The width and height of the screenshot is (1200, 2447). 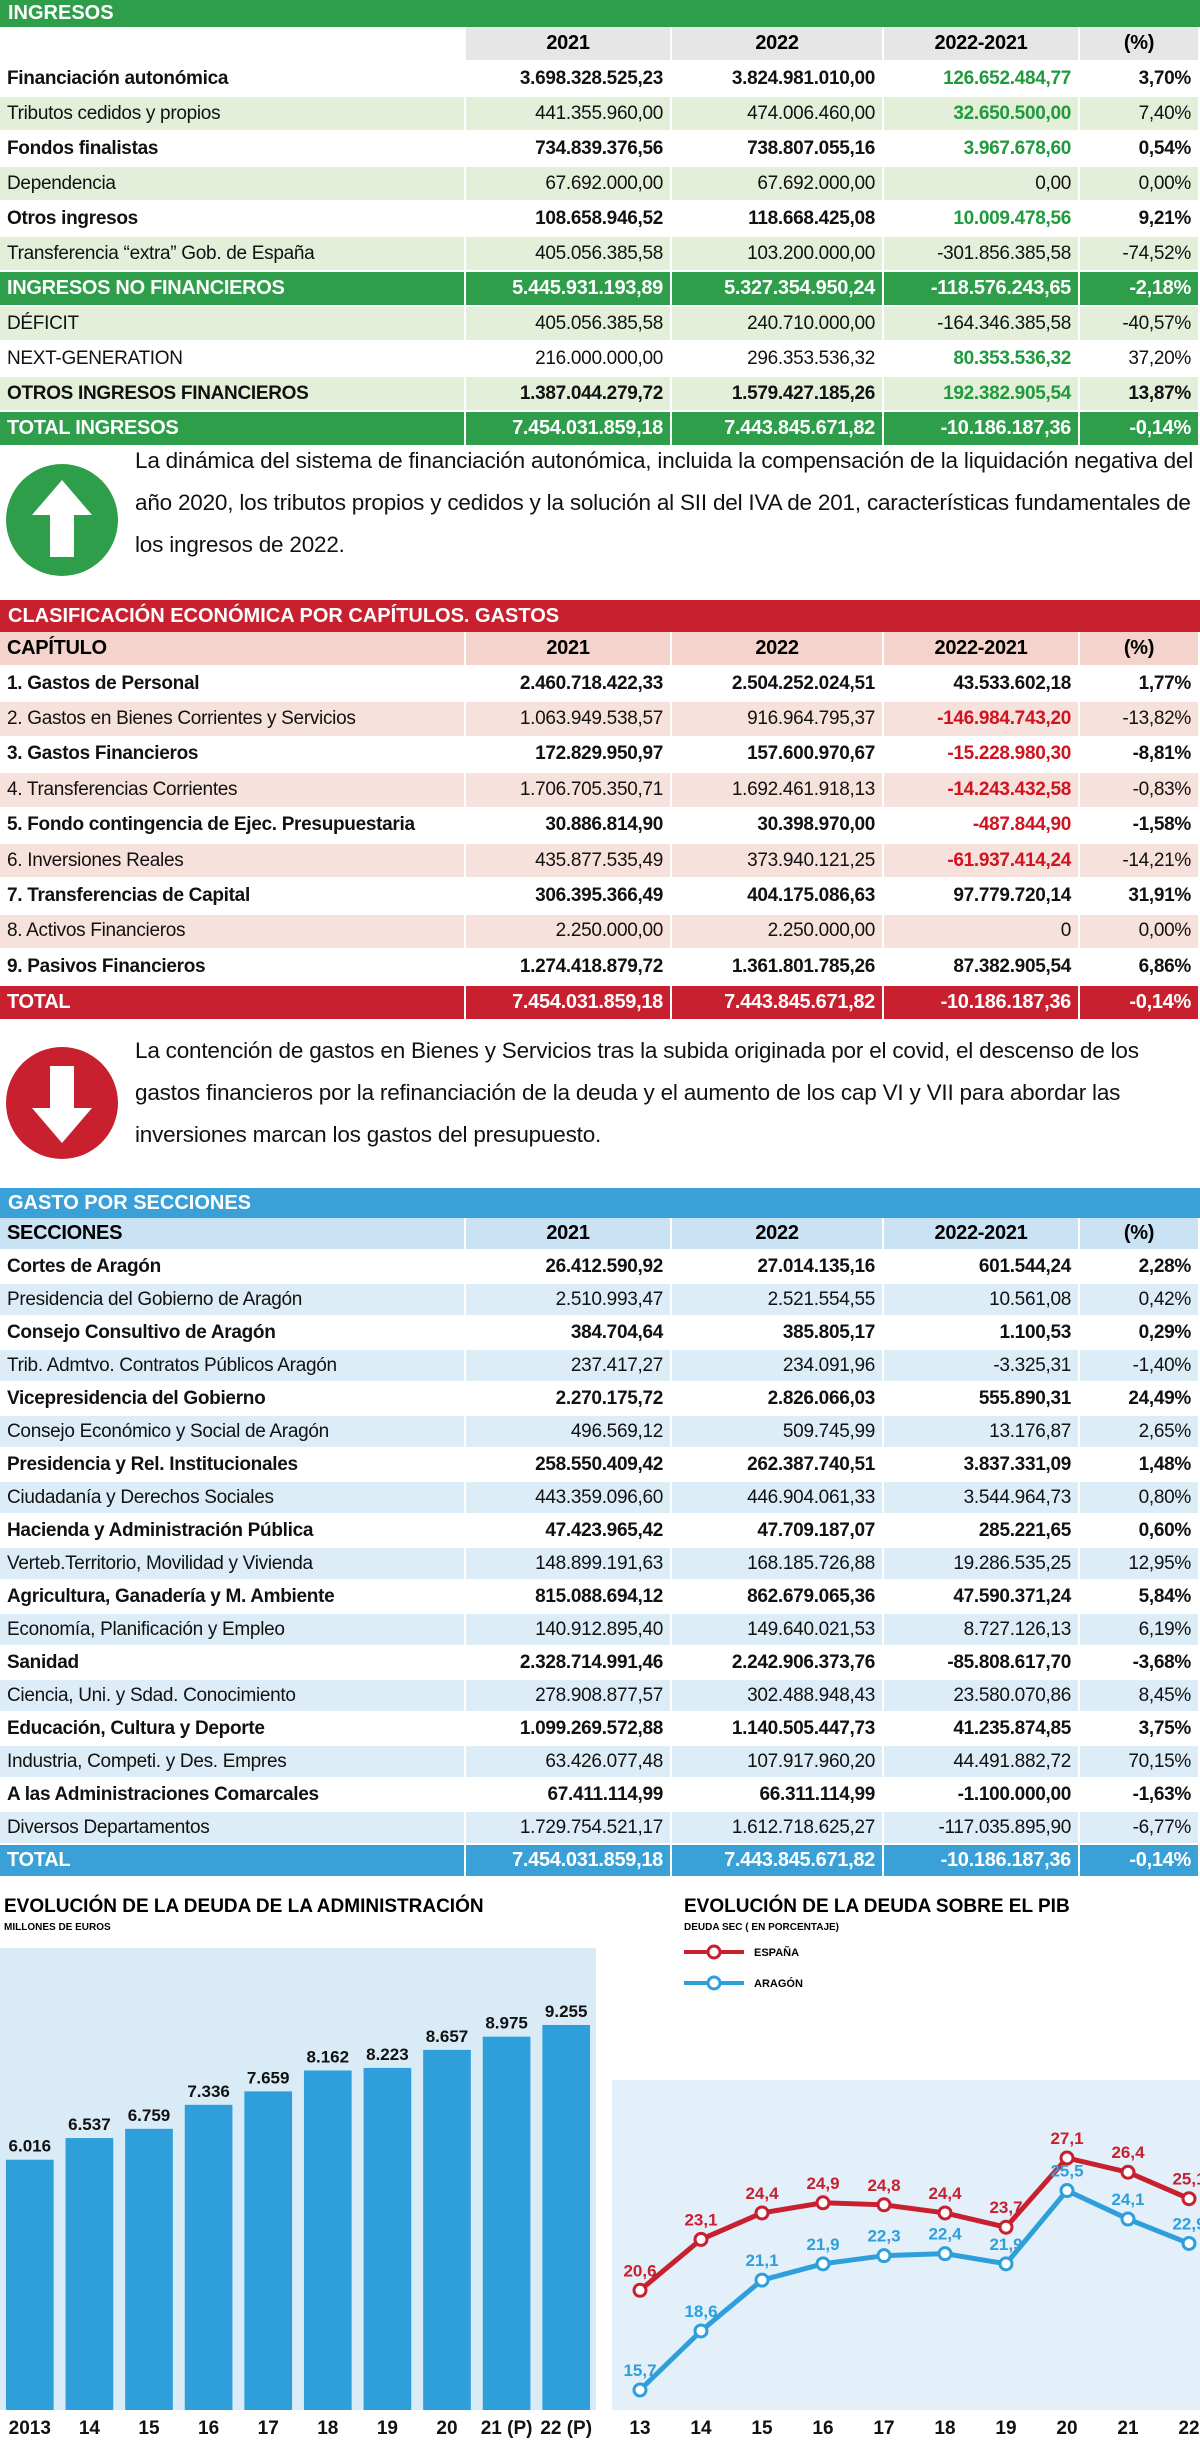 I want to click on cell-value: 237.417,27, so click(x=569, y=1365).